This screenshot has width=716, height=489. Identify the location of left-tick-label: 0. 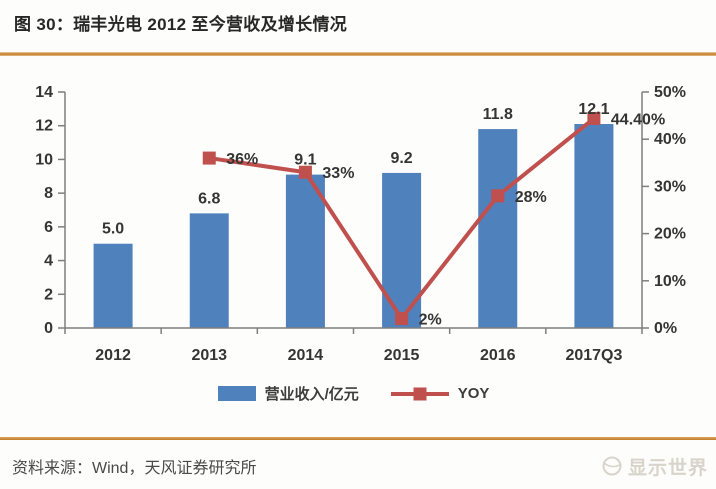
(48, 328).